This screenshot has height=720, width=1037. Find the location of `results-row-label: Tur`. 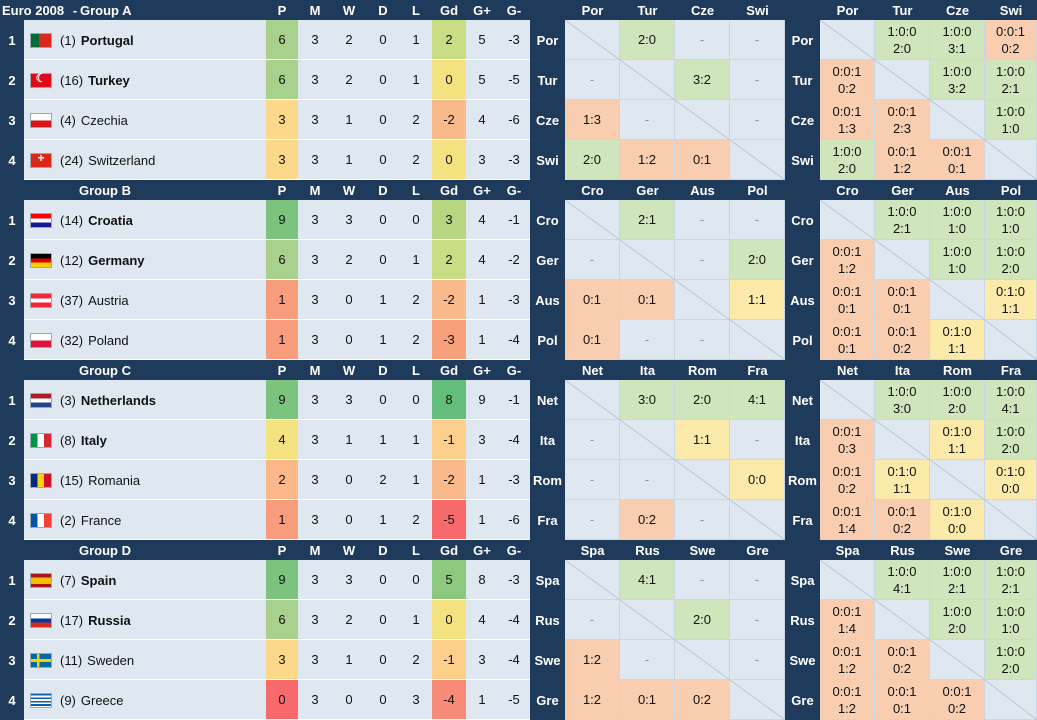

results-row-label: Tur is located at coordinates (547, 80).